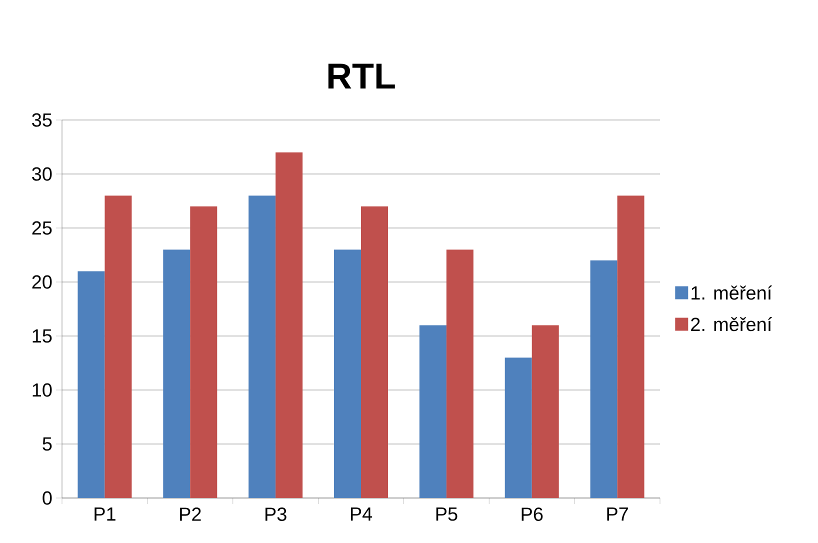  I want to click on y-tick-label: 0, so click(47, 498).